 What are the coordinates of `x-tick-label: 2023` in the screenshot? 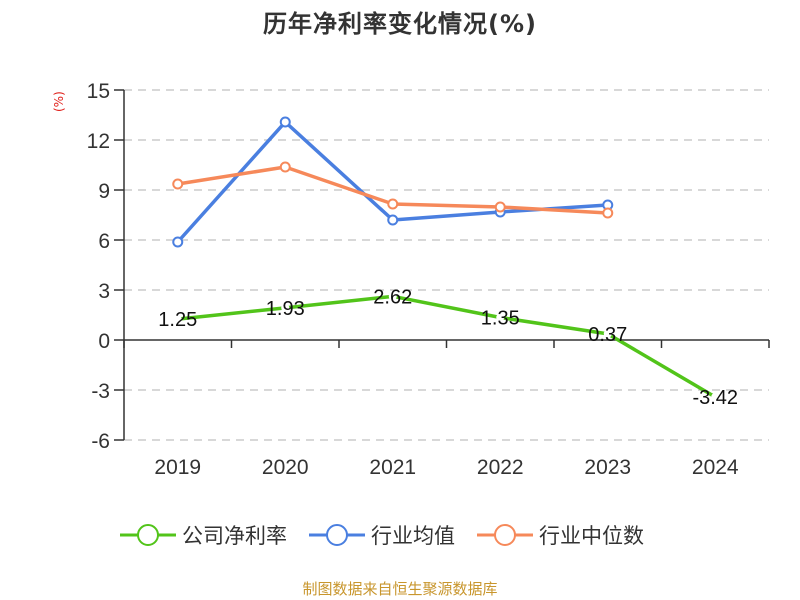 It's located at (607, 467).